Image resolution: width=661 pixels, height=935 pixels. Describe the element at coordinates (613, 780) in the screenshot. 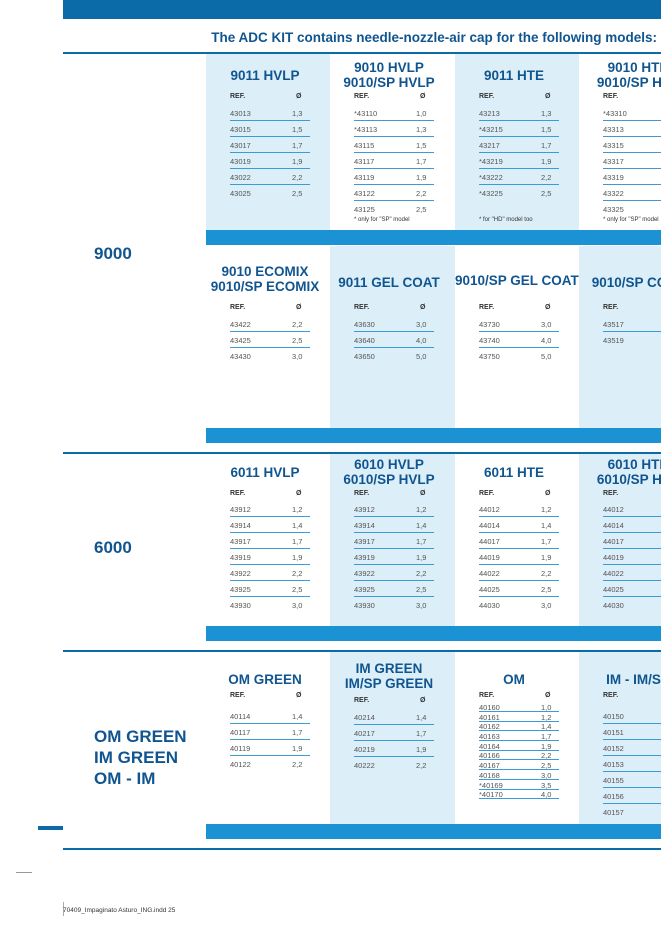

I see `ref-code: 40155` at that location.